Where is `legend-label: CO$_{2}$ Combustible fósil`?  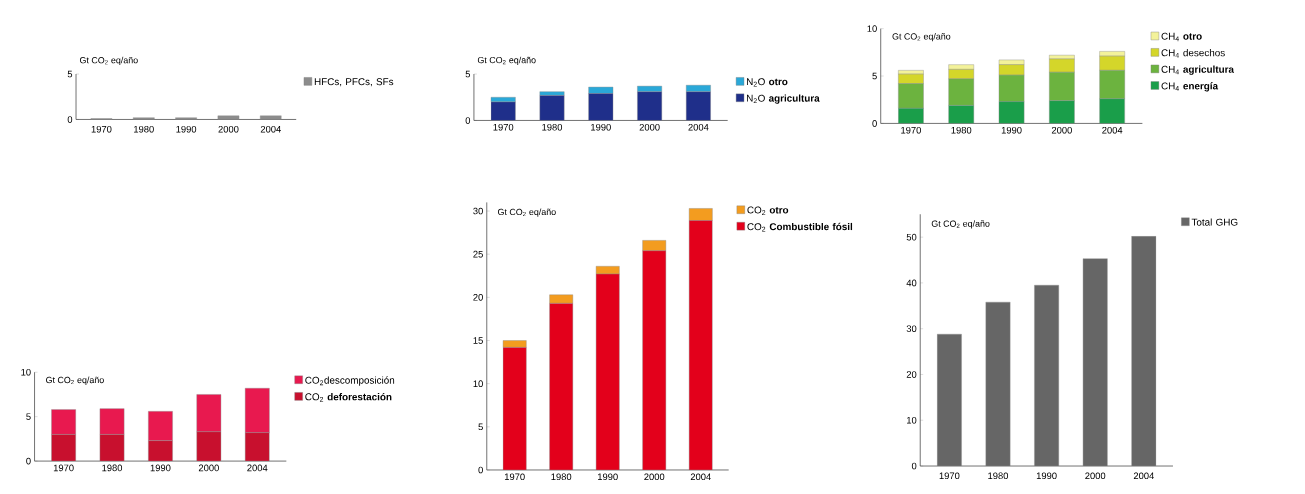 legend-label: CO$_{2}$ Combustible fósil is located at coordinates (800, 227).